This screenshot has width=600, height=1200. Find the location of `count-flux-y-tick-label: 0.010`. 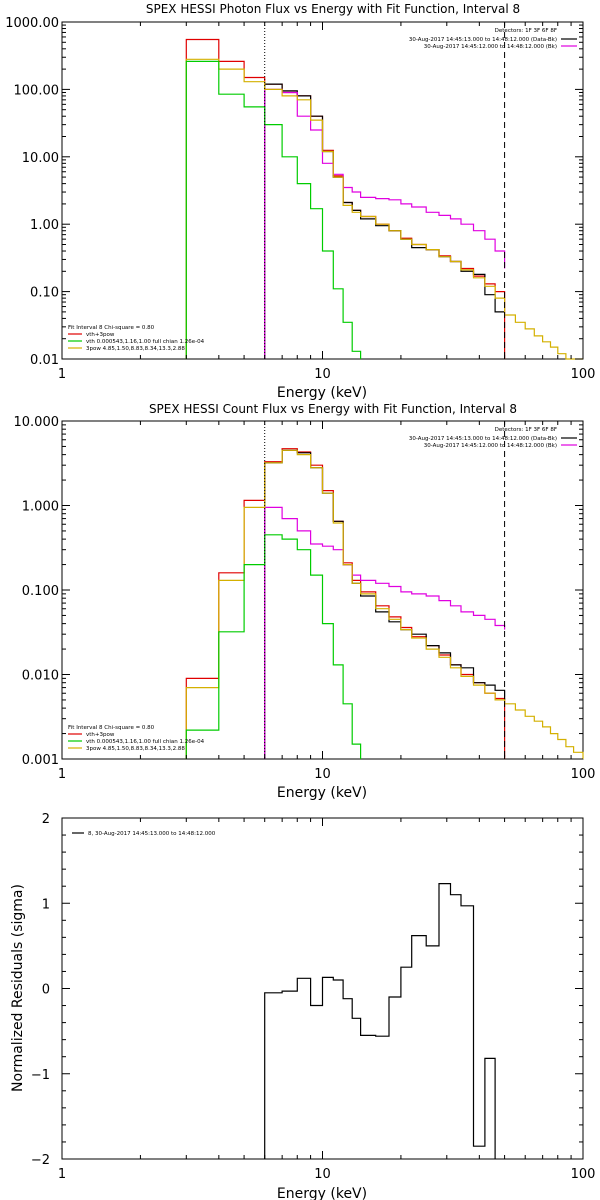

count-flux-y-tick-label: 0.010 is located at coordinates (40, 676).